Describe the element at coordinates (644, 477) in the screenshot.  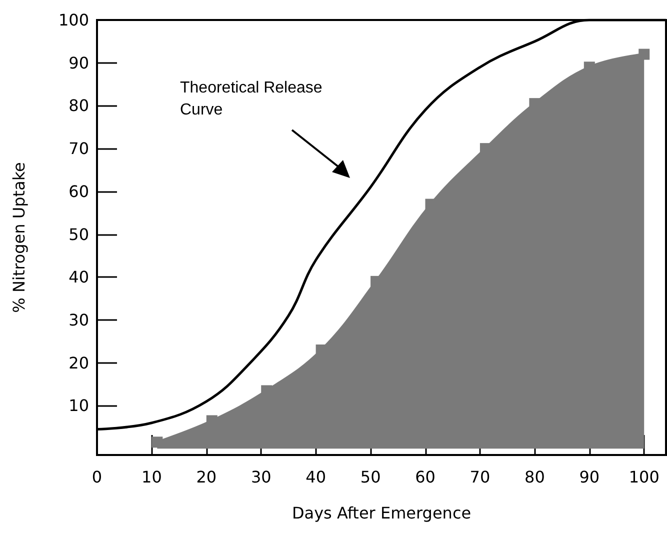
I see `x-tick-label: 100` at that location.